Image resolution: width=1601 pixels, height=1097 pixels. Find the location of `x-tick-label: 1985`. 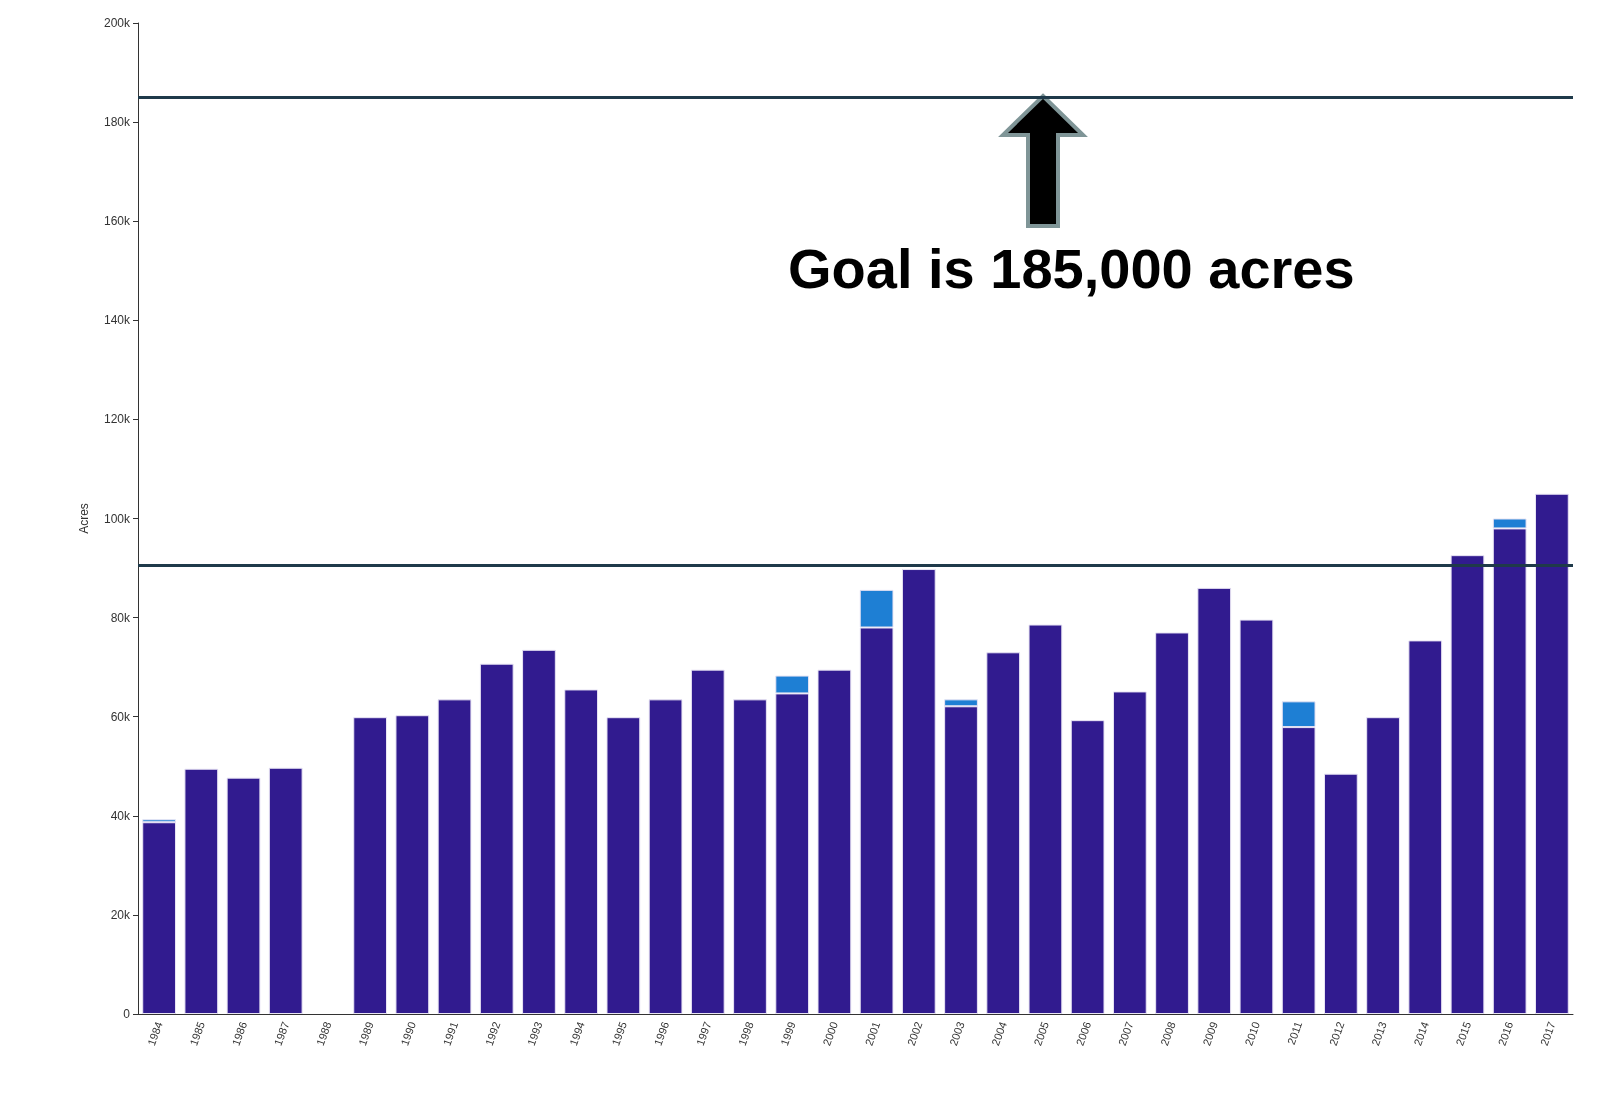

x-tick-label: 1985 is located at coordinates (197, 1033).